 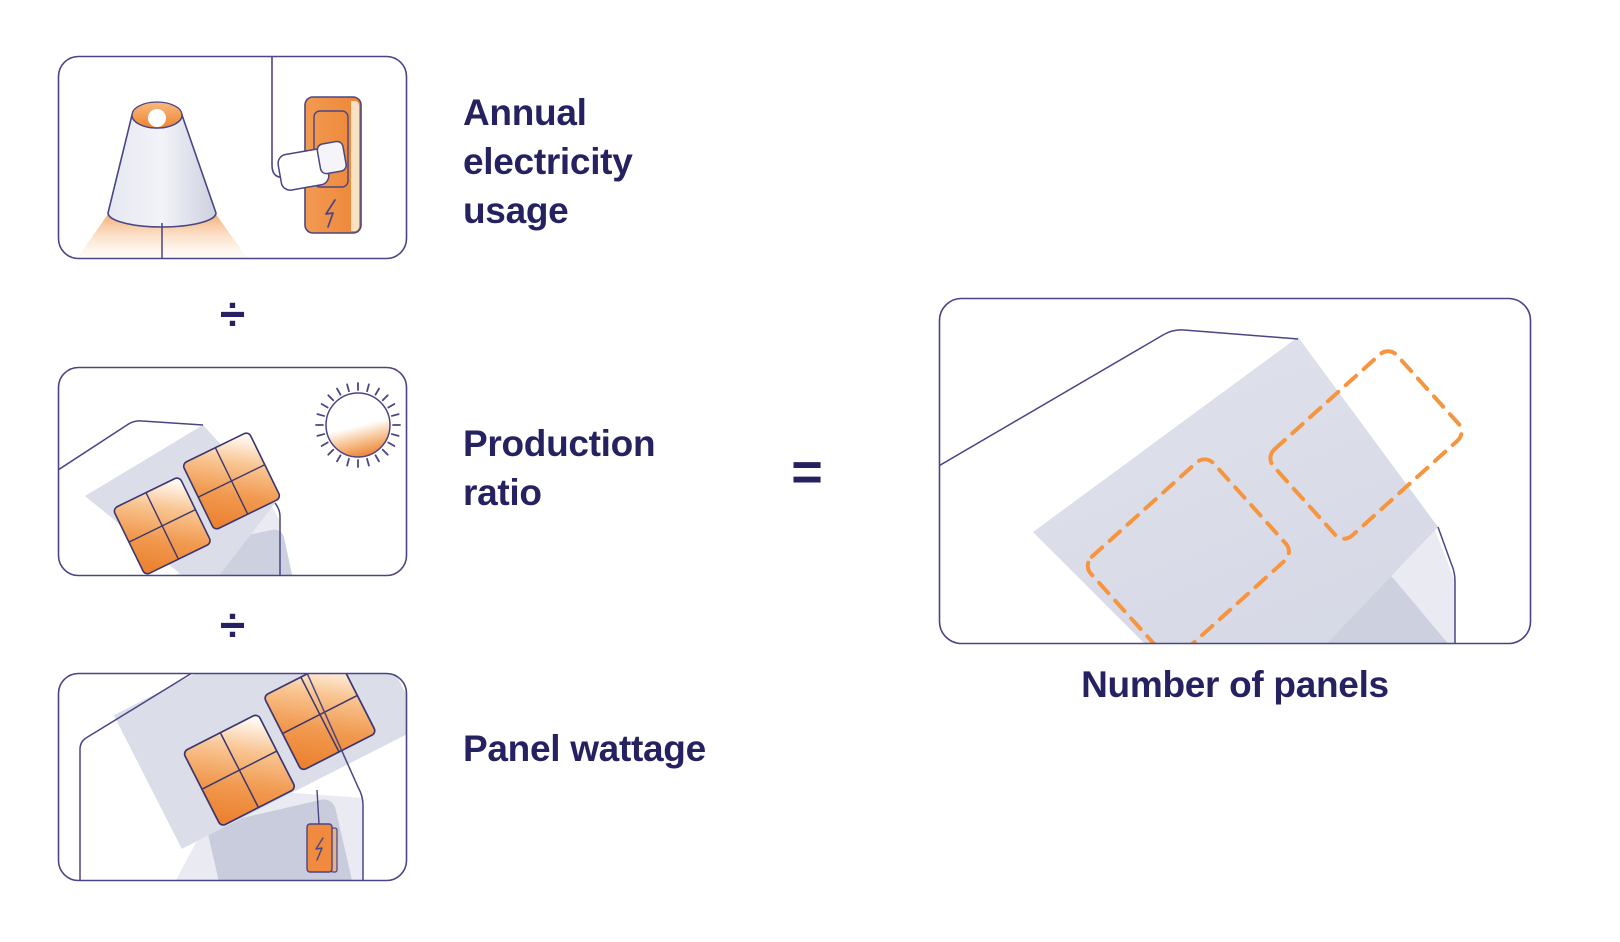 I want to click on left-wall-outline, so click(x=136, y=777).